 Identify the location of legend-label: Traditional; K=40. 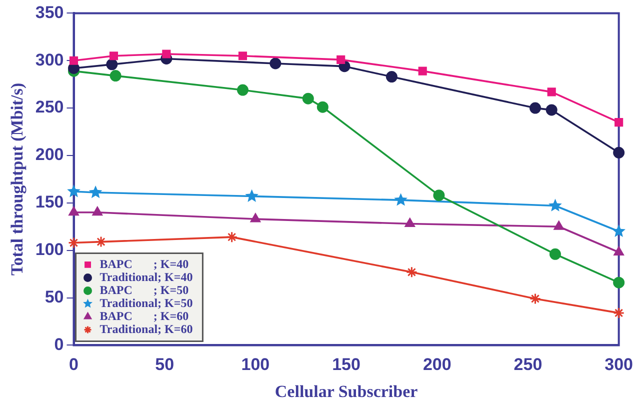
(146, 277).